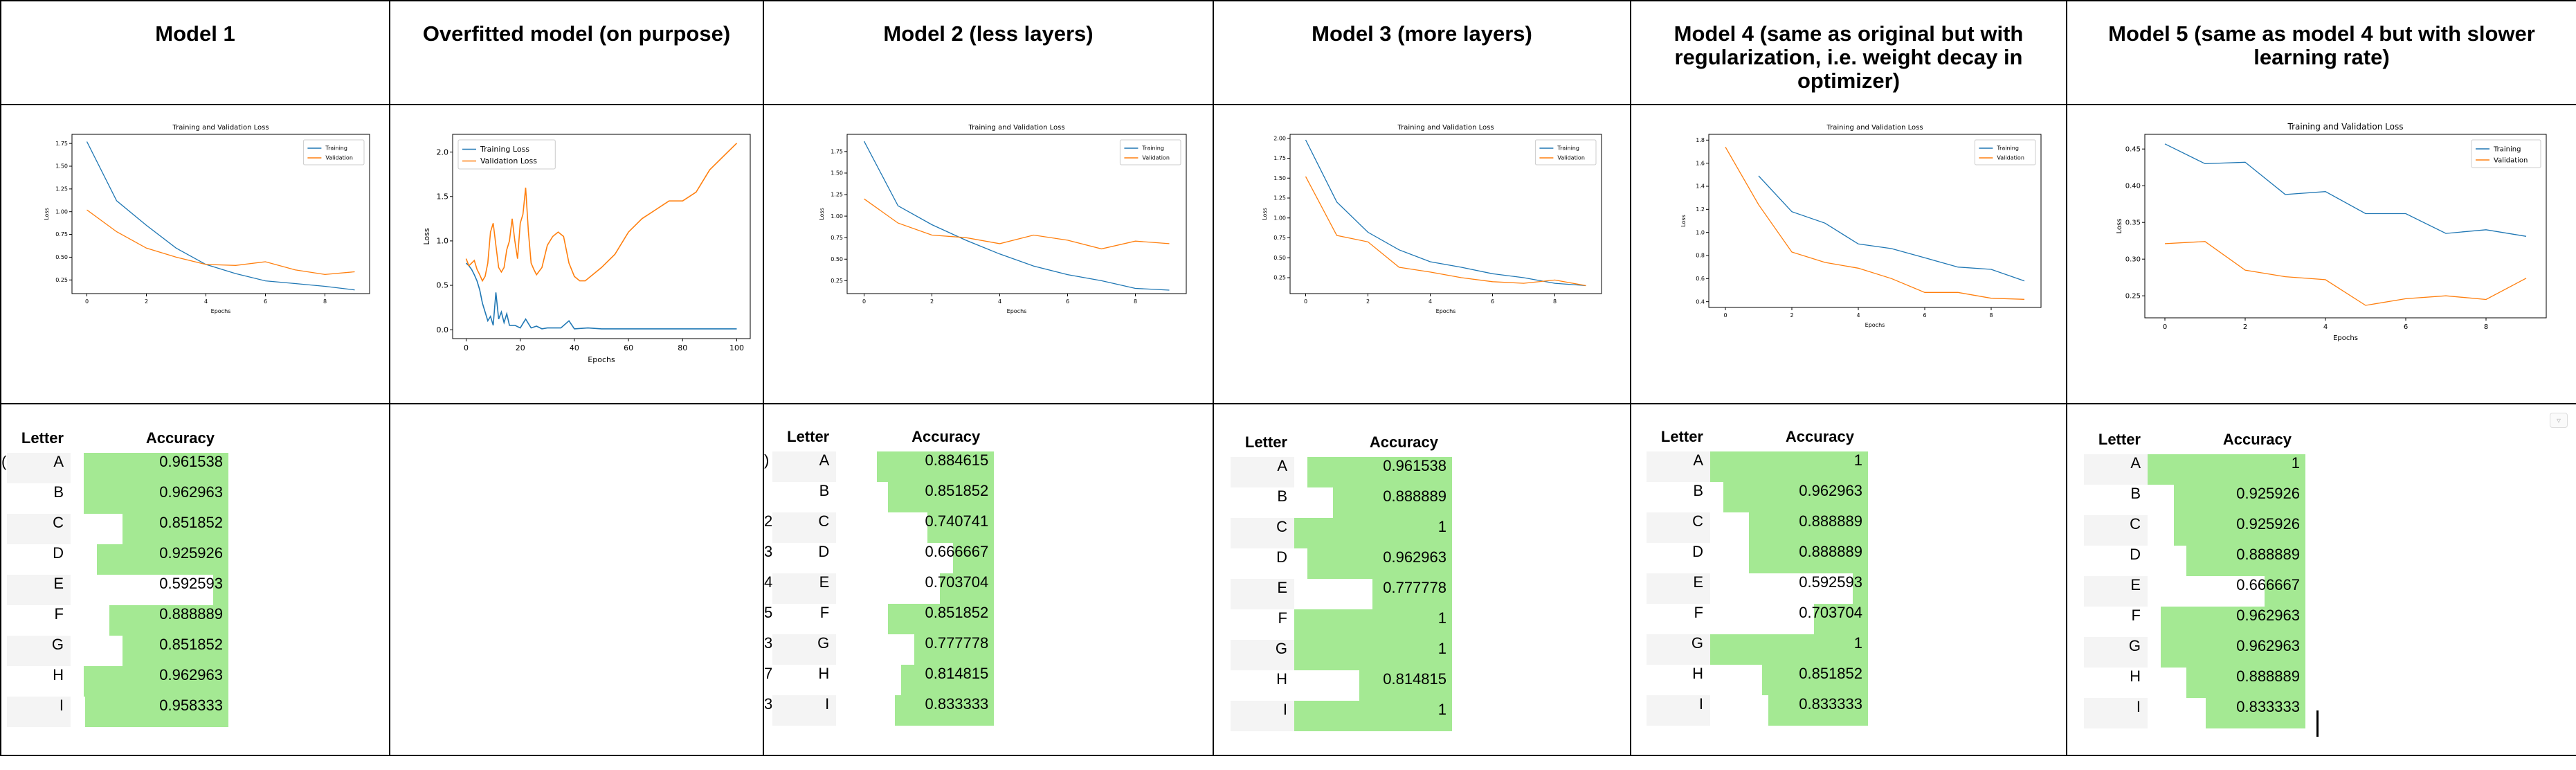 This screenshot has width=2576, height=770. What do you see at coordinates (191, 462) in the screenshot?
I see `accuracy-value: 0.961538` at bounding box center [191, 462].